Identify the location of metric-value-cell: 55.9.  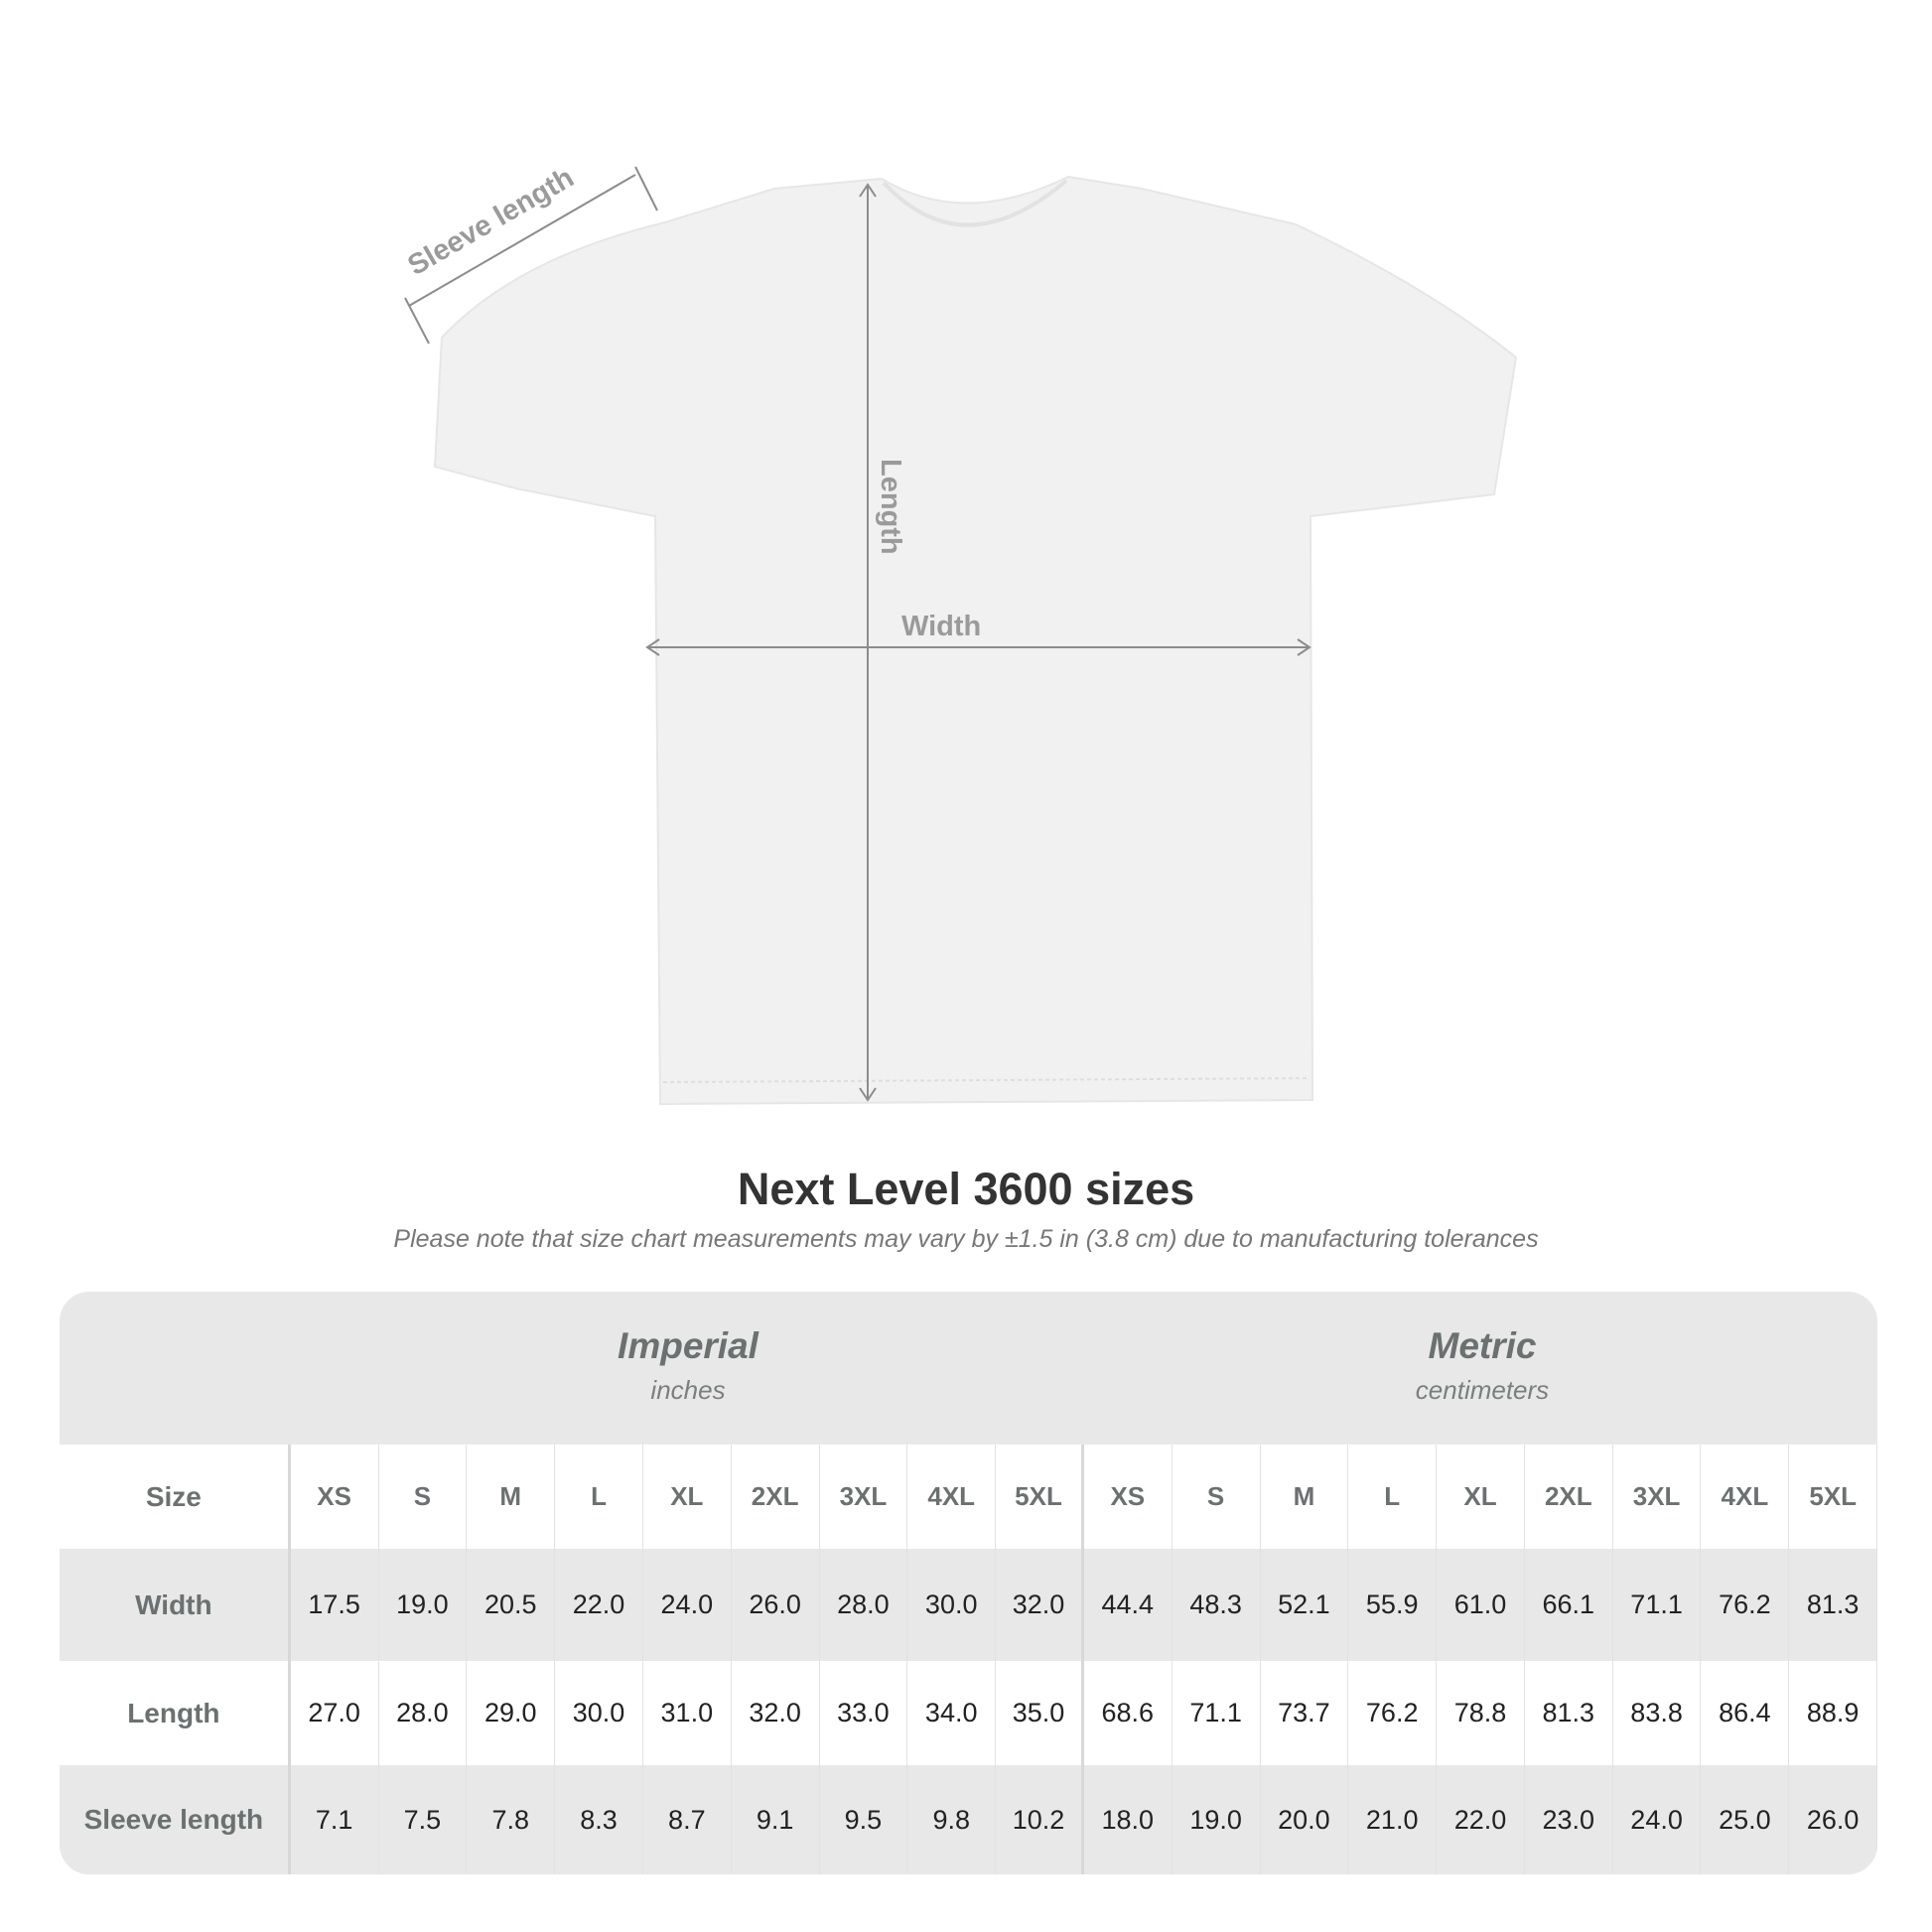
(1393, 1605).